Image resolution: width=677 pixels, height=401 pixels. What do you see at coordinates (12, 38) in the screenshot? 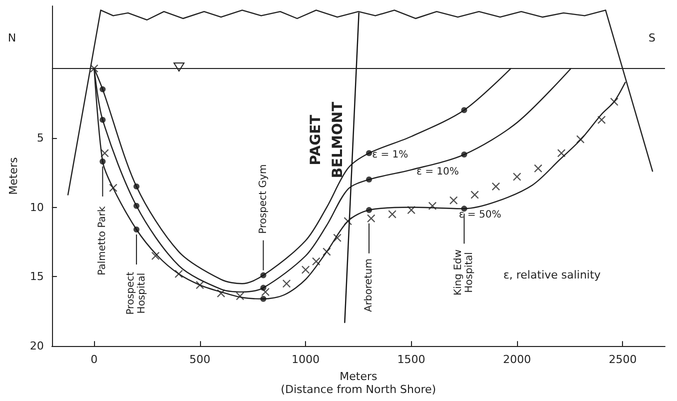
I see `text: N` at bounding box center [12, 38].